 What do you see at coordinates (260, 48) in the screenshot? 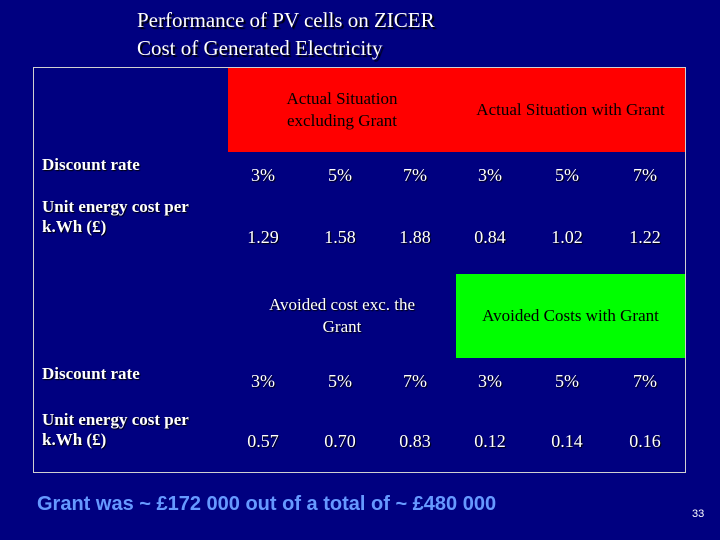
I see `title-line-2: Cost of Generated Electricity` at bounding box center [260, 48].